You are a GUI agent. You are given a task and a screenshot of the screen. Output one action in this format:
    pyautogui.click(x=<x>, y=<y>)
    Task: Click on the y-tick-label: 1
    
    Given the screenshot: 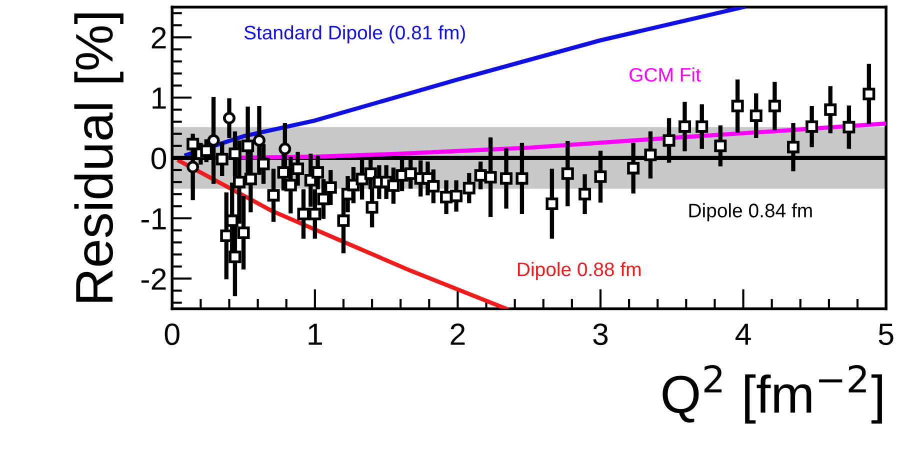 What is the action you would take?
    pyautogui.click(x=159, y=98)
    